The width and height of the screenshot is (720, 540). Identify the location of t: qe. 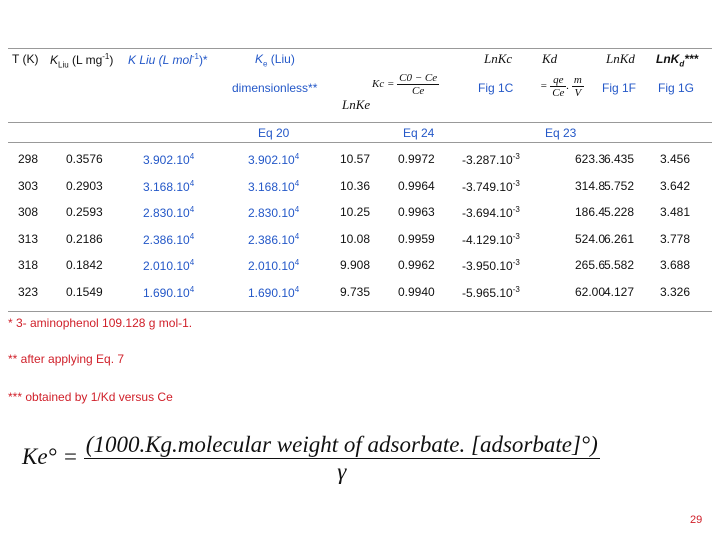
(558, 80).